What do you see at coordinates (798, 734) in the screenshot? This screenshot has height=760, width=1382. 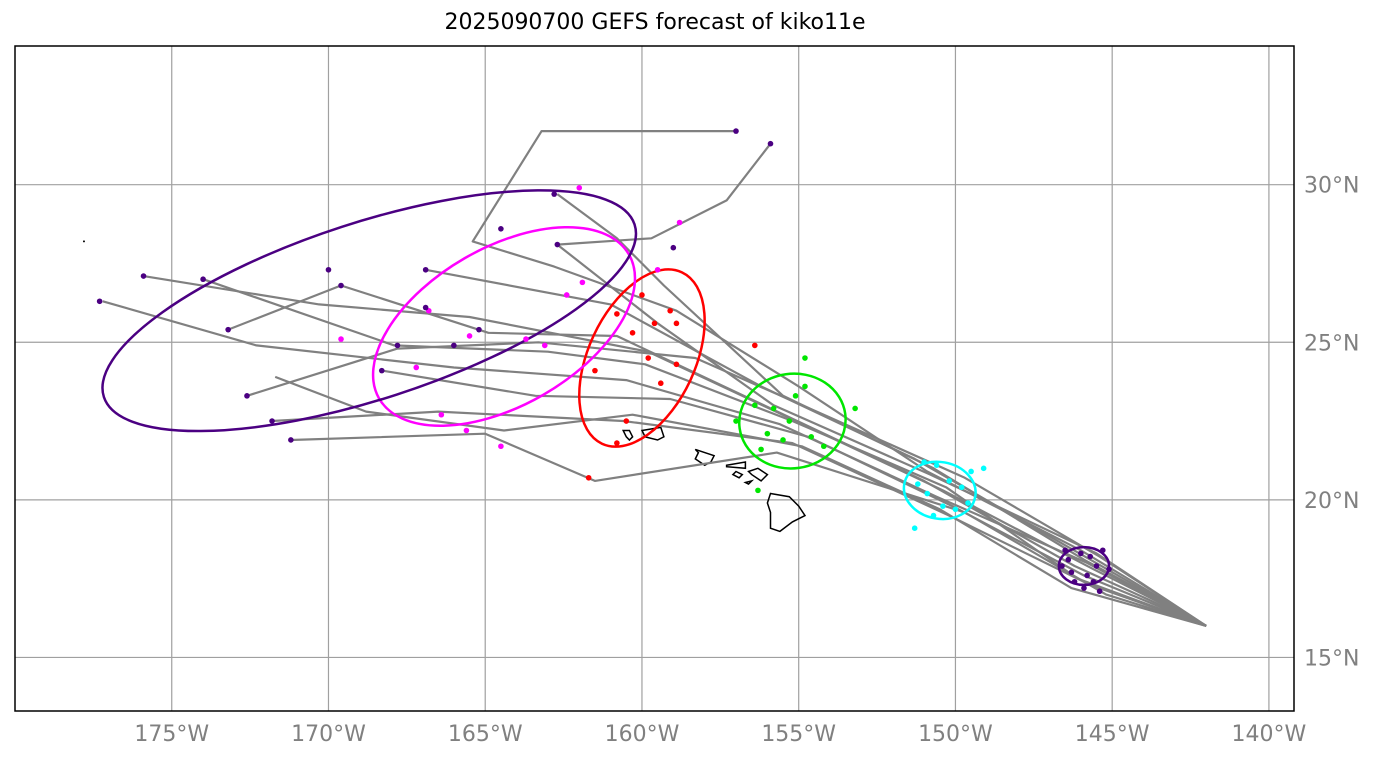 I see `lon-tick-label: 155°W` at bounding box center [798, 734].